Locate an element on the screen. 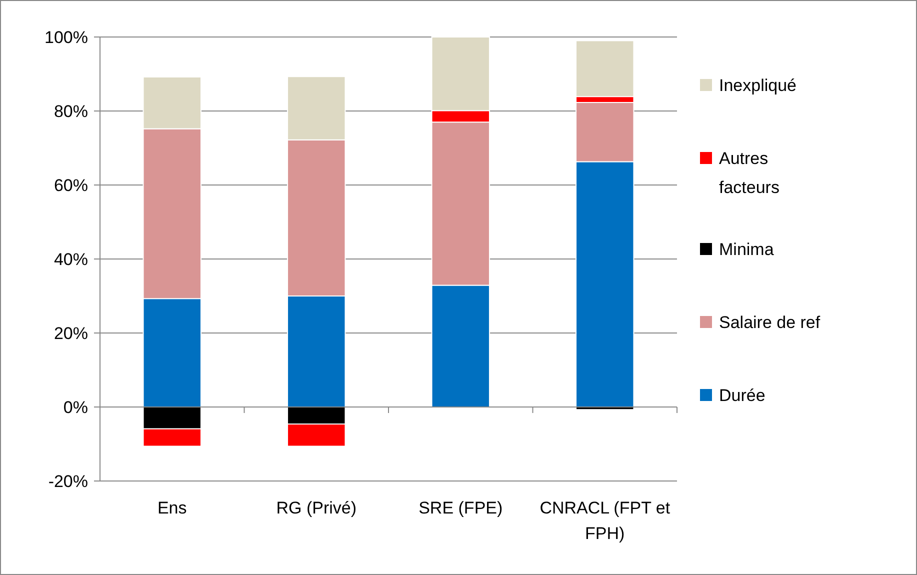 The image size is (917, 575). y-tick-label: 40% is located at coordinates (71, 259).